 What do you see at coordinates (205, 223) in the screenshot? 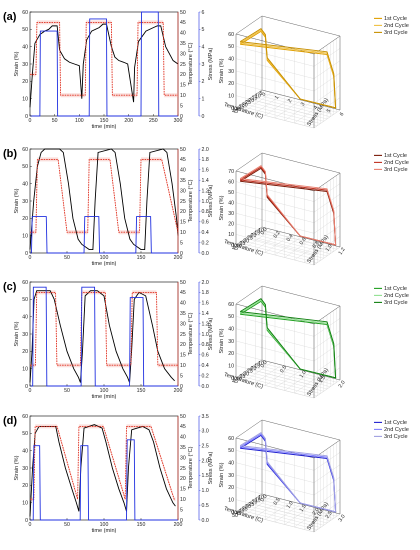
I see `stress-tick-label: 0.6` at bounding box center [205, 223].